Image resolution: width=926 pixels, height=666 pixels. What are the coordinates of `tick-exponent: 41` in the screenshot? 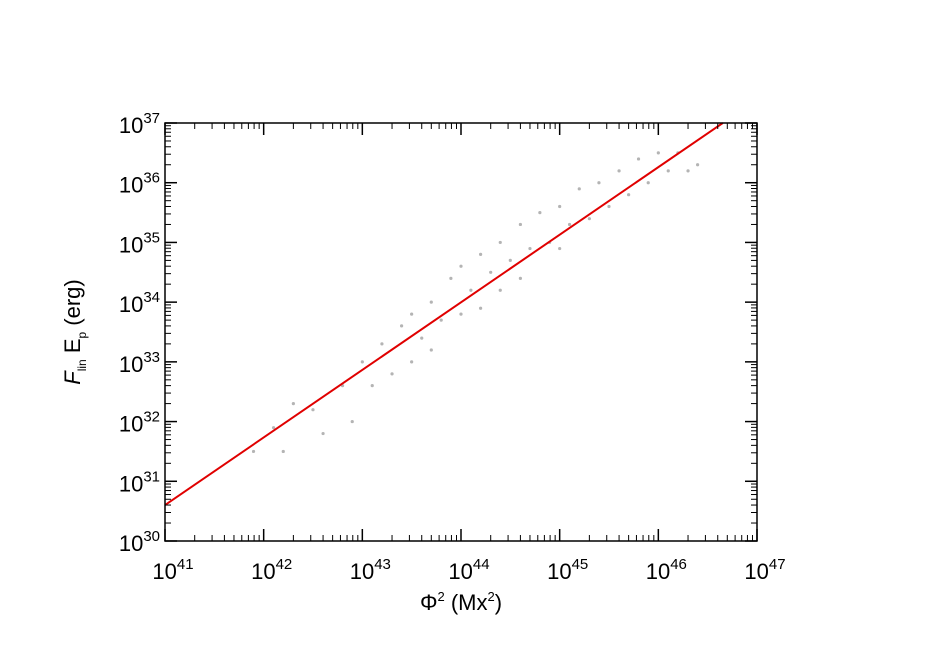 It's located at (185, 564).